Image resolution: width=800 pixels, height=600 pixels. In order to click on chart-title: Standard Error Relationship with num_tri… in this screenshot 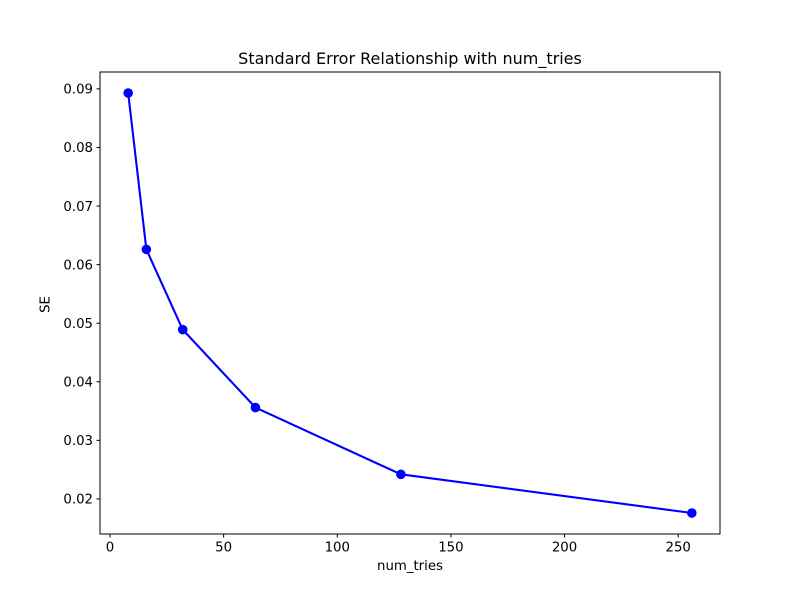, I will do `click(410, 58)`.